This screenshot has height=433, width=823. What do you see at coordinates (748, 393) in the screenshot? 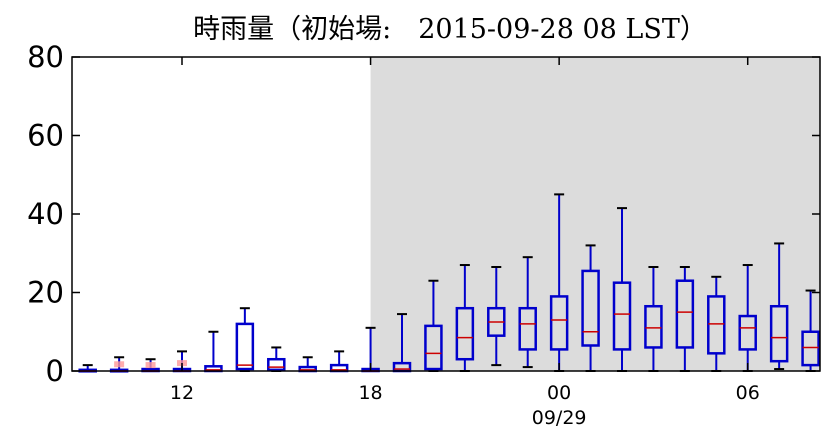
I see `x-tick-label: 06` at bounding box center [748, 393].